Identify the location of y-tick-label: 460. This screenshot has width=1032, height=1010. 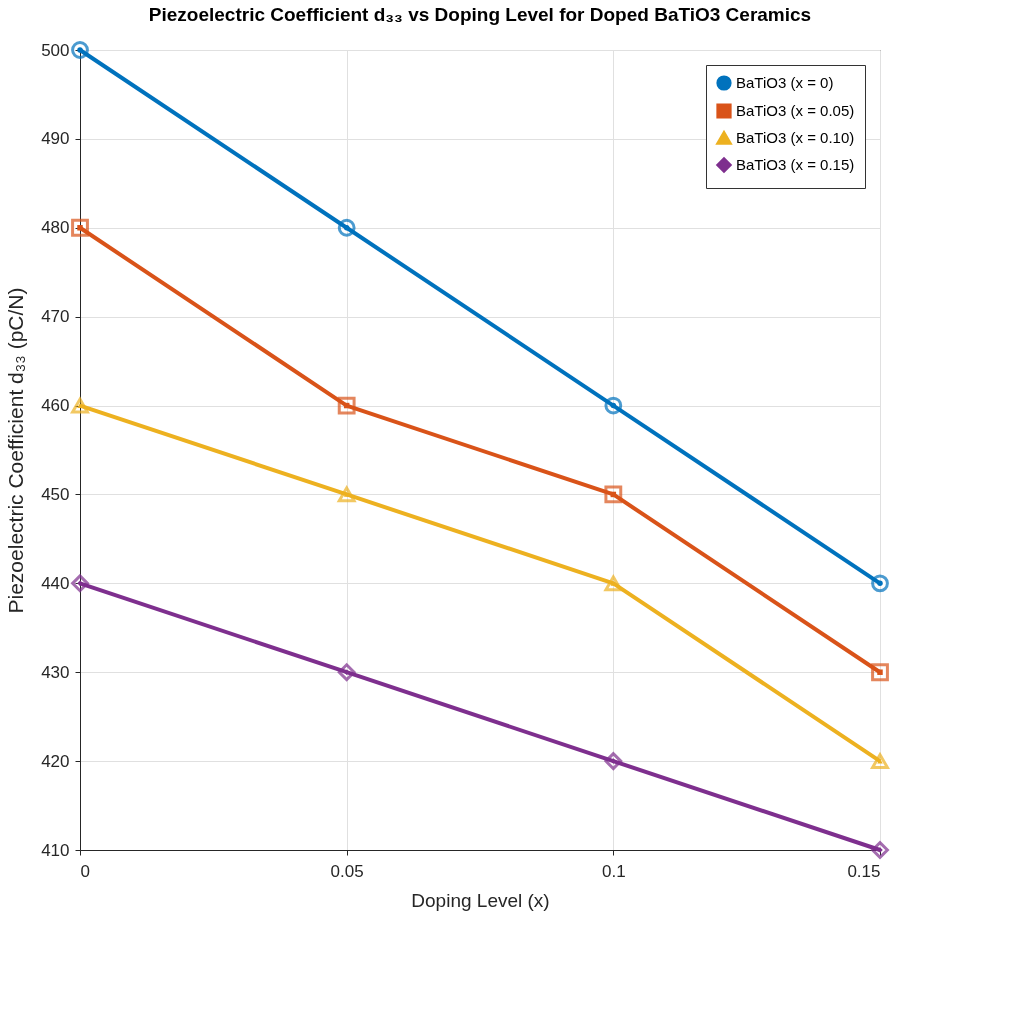
(55, 406).